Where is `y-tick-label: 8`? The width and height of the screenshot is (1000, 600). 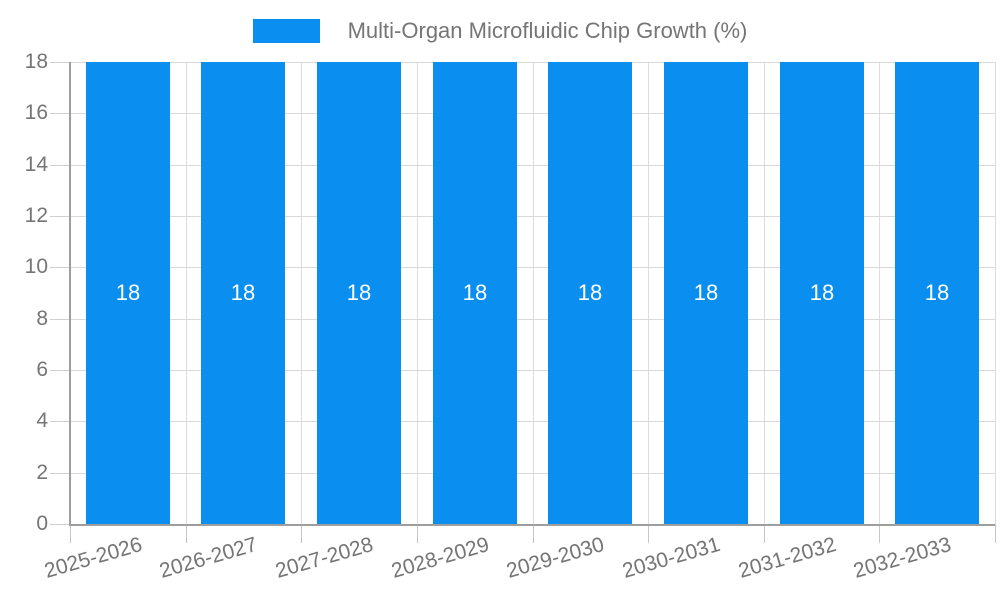
y-tick-label: 8 is located at coordinates (42, 318).